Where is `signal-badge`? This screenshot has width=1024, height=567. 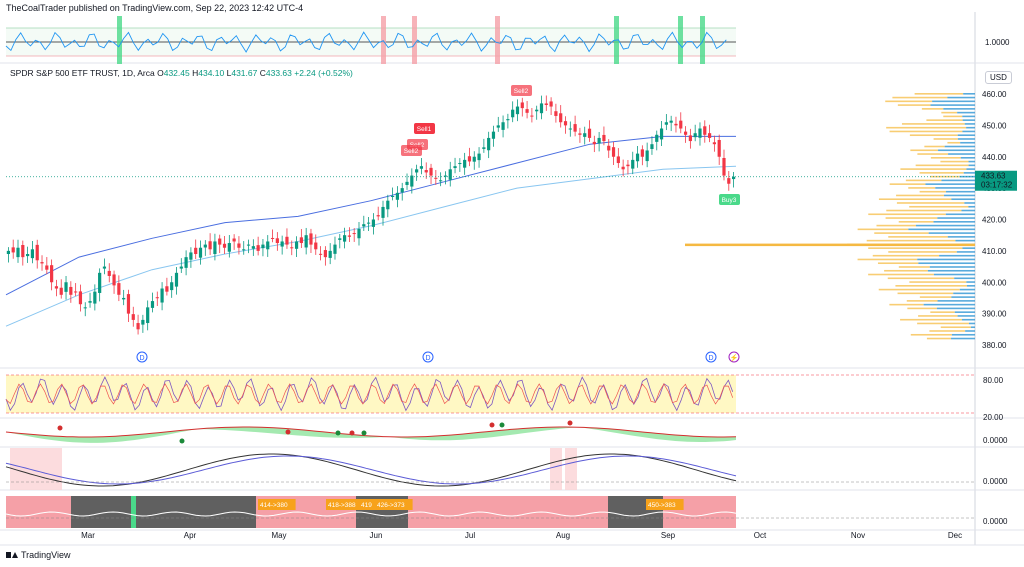 signal-badge is located at coordinates (411, 150).